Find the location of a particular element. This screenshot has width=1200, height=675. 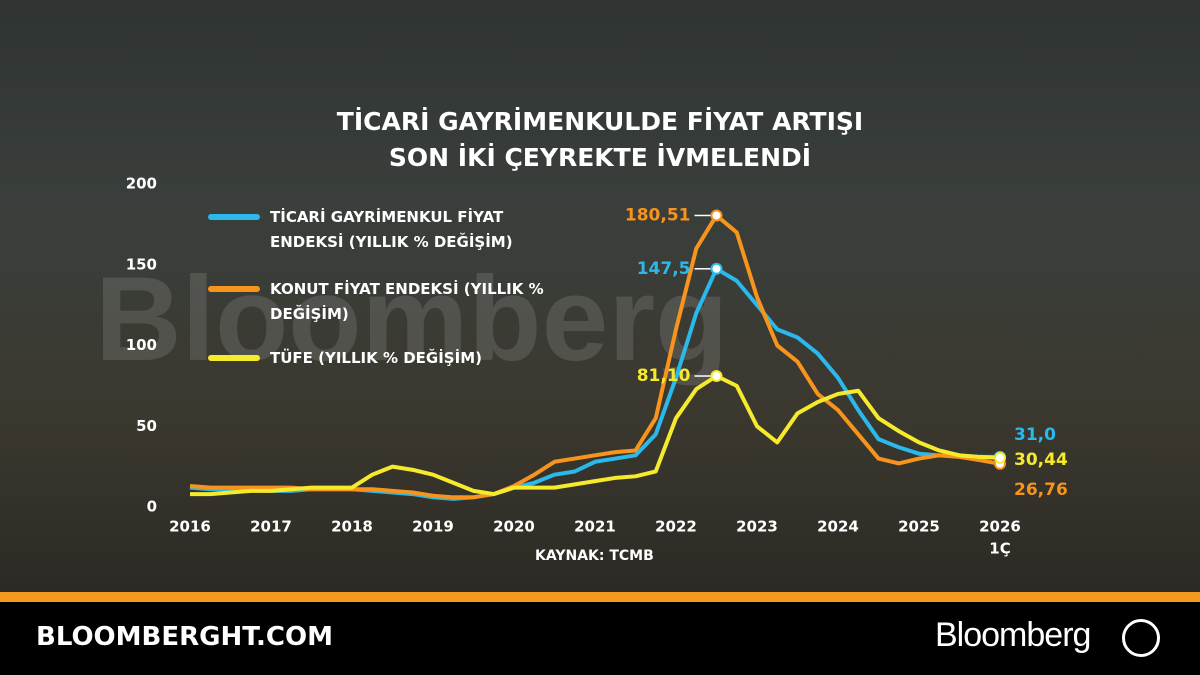

x-tick-label: 2017 is located at coordinates (271, 527).